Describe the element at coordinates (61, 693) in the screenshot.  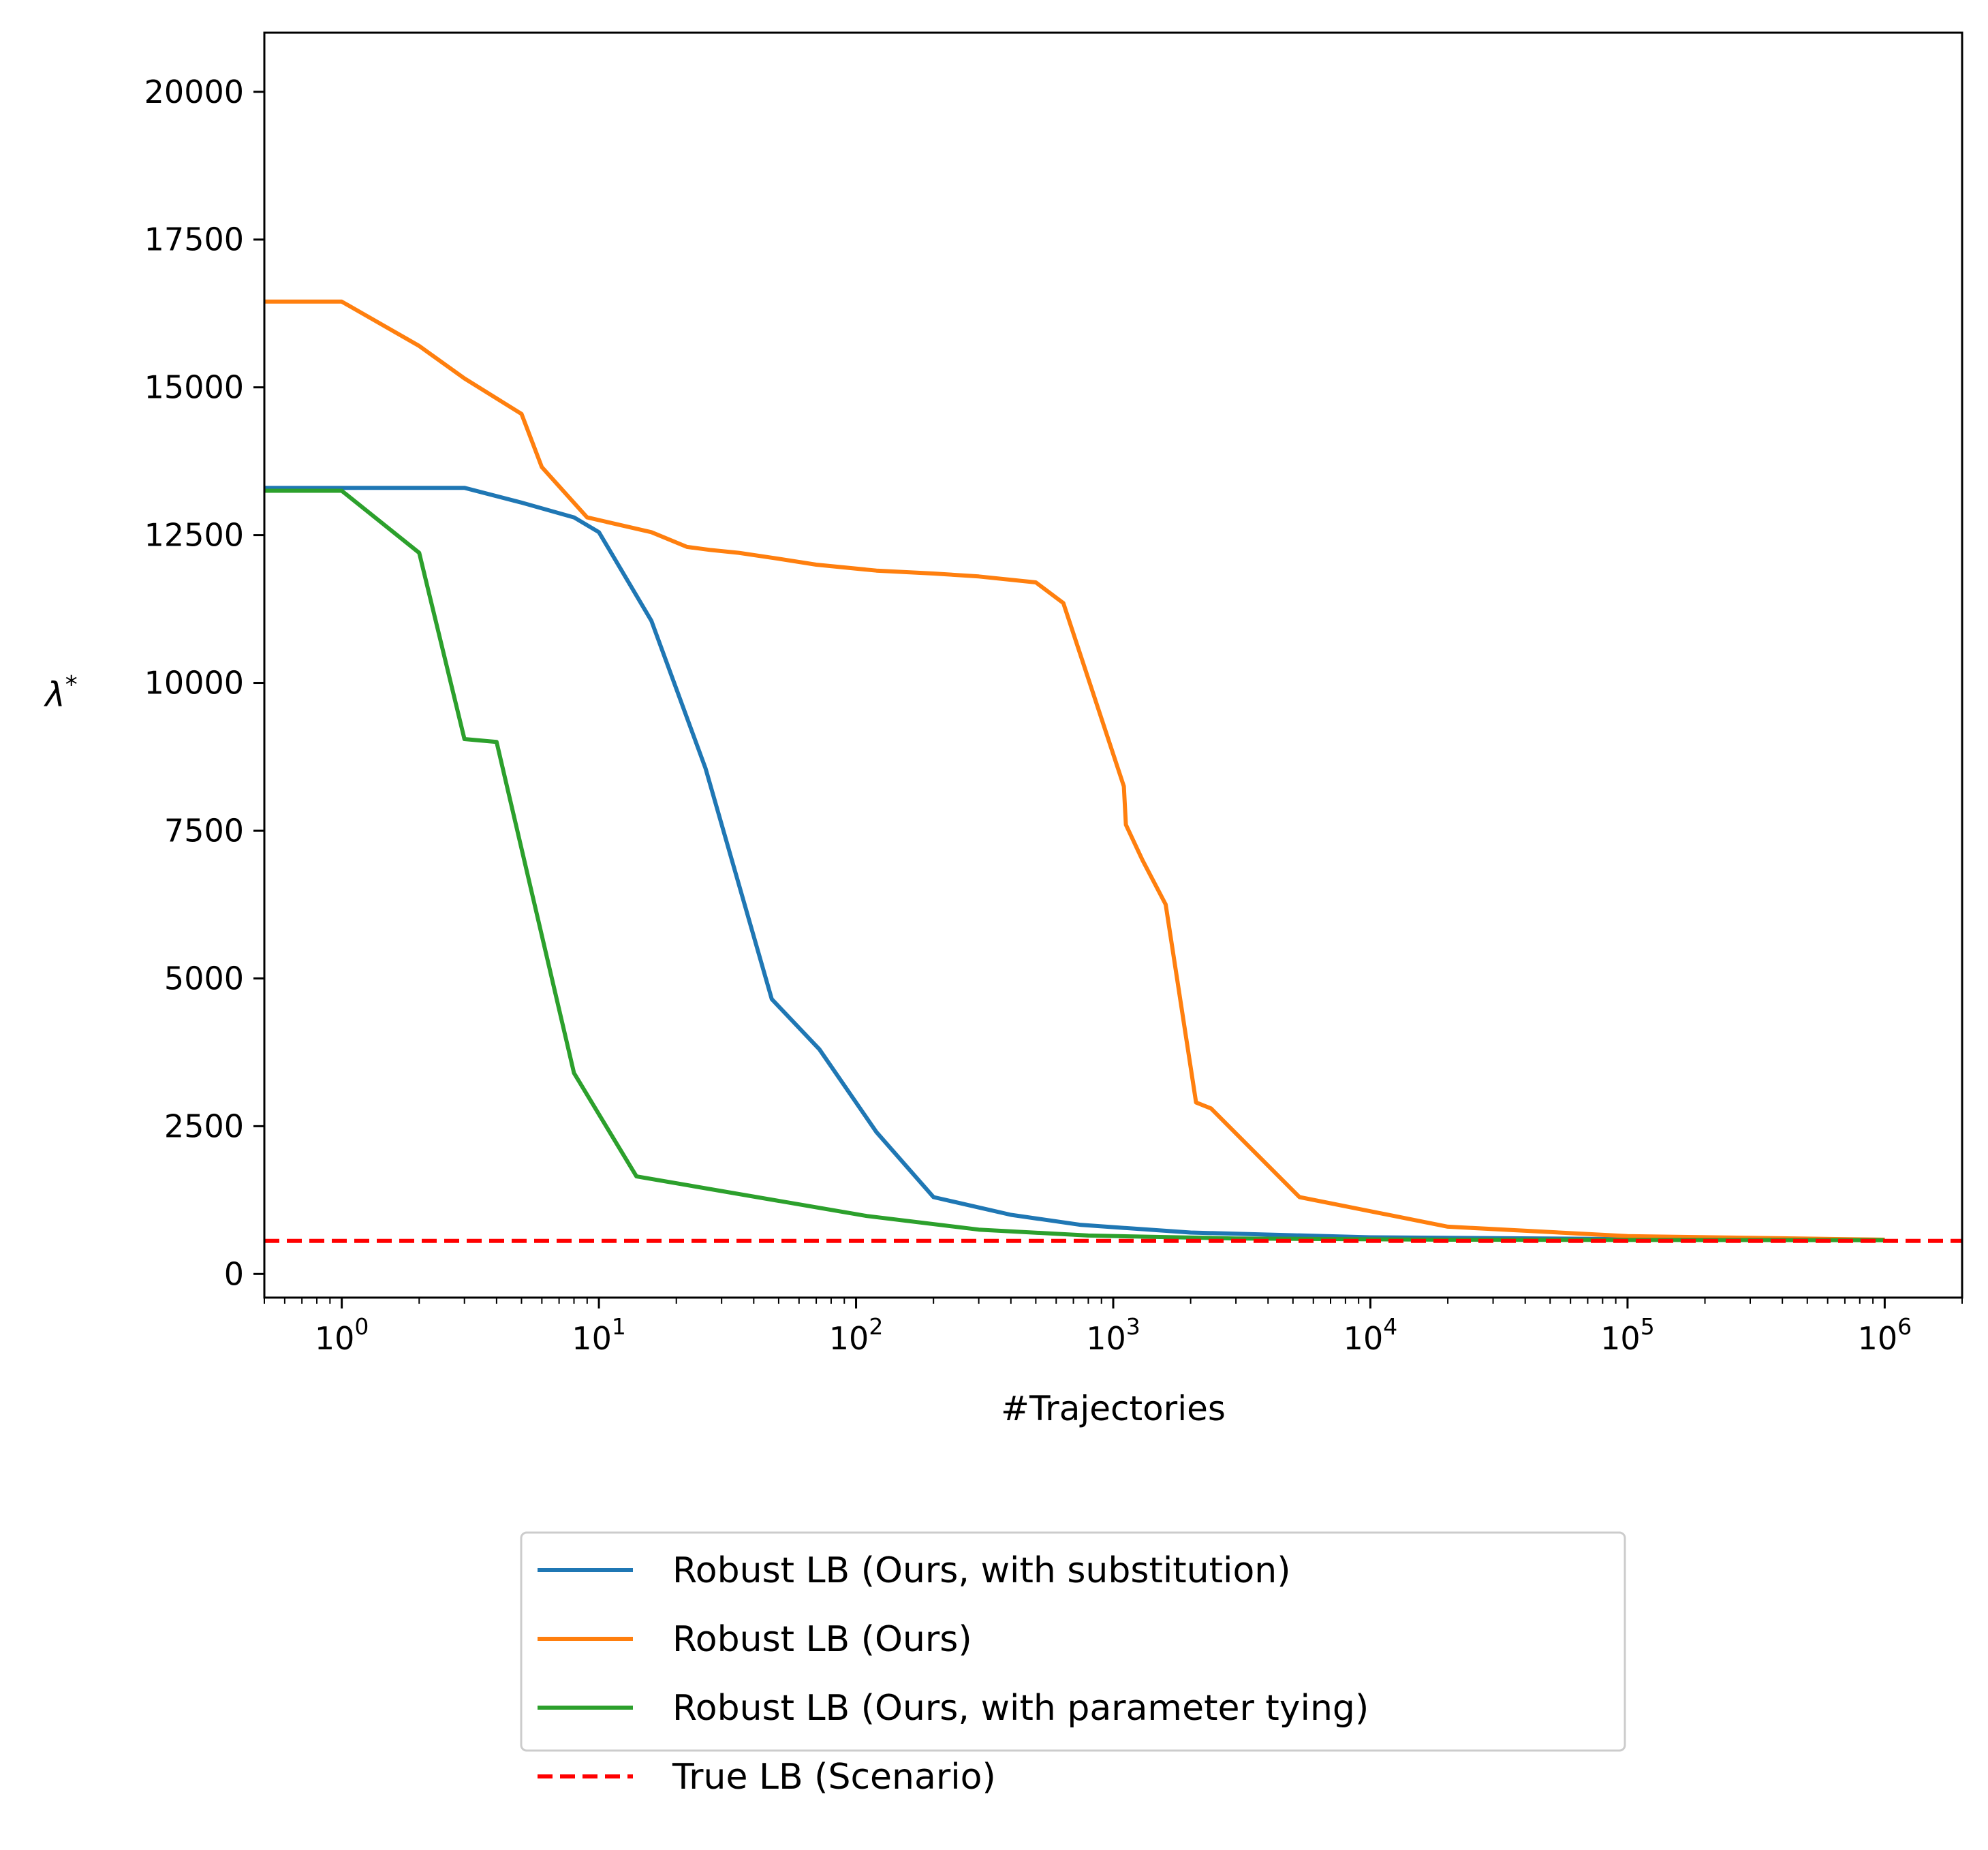
I see `y-axis-label: λ*` at that location.